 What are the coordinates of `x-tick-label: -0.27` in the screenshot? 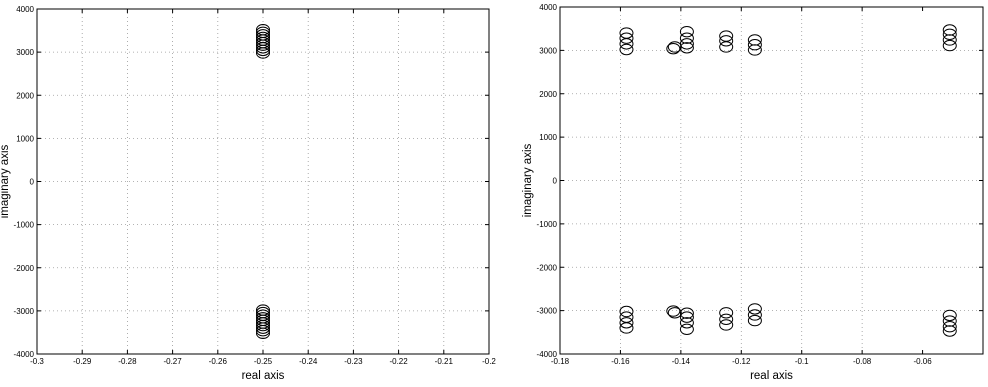 It's located at (172, 361).